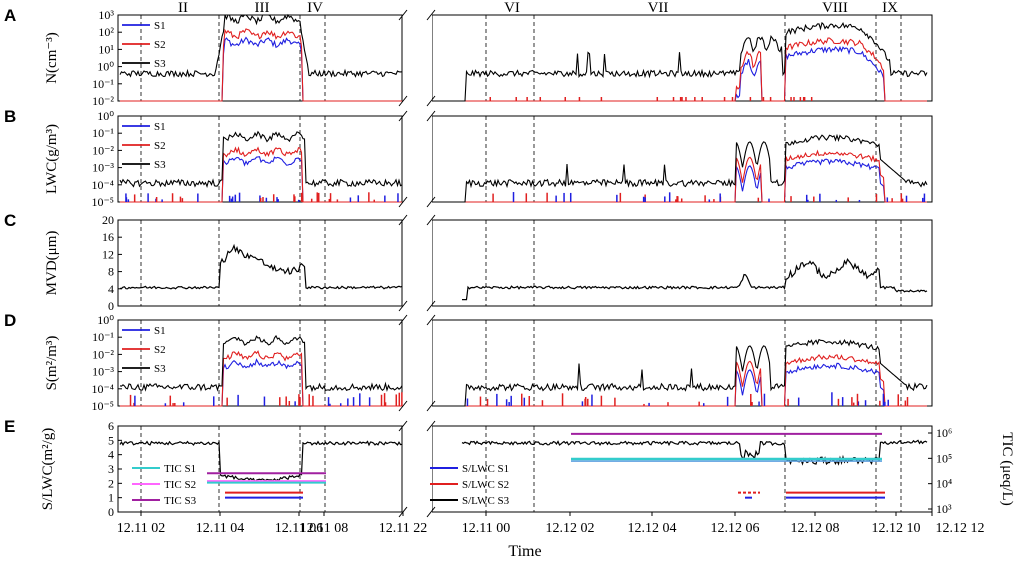 The height and width of the screenshot is (569, 1017). I want to click on legend-label: TIC S2, so click(180, 485).